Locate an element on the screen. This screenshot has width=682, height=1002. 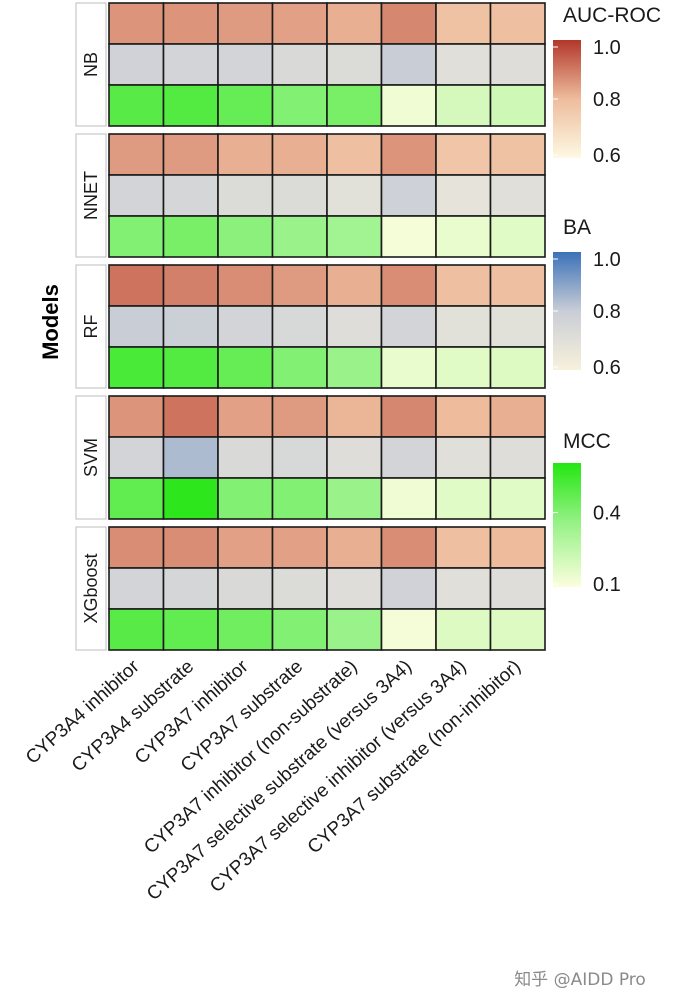
cell-xgboost-mcc-1: XGboost / MCC / CYP3A4 inhibitor: 0.49 is located at coordinates (136, 629).